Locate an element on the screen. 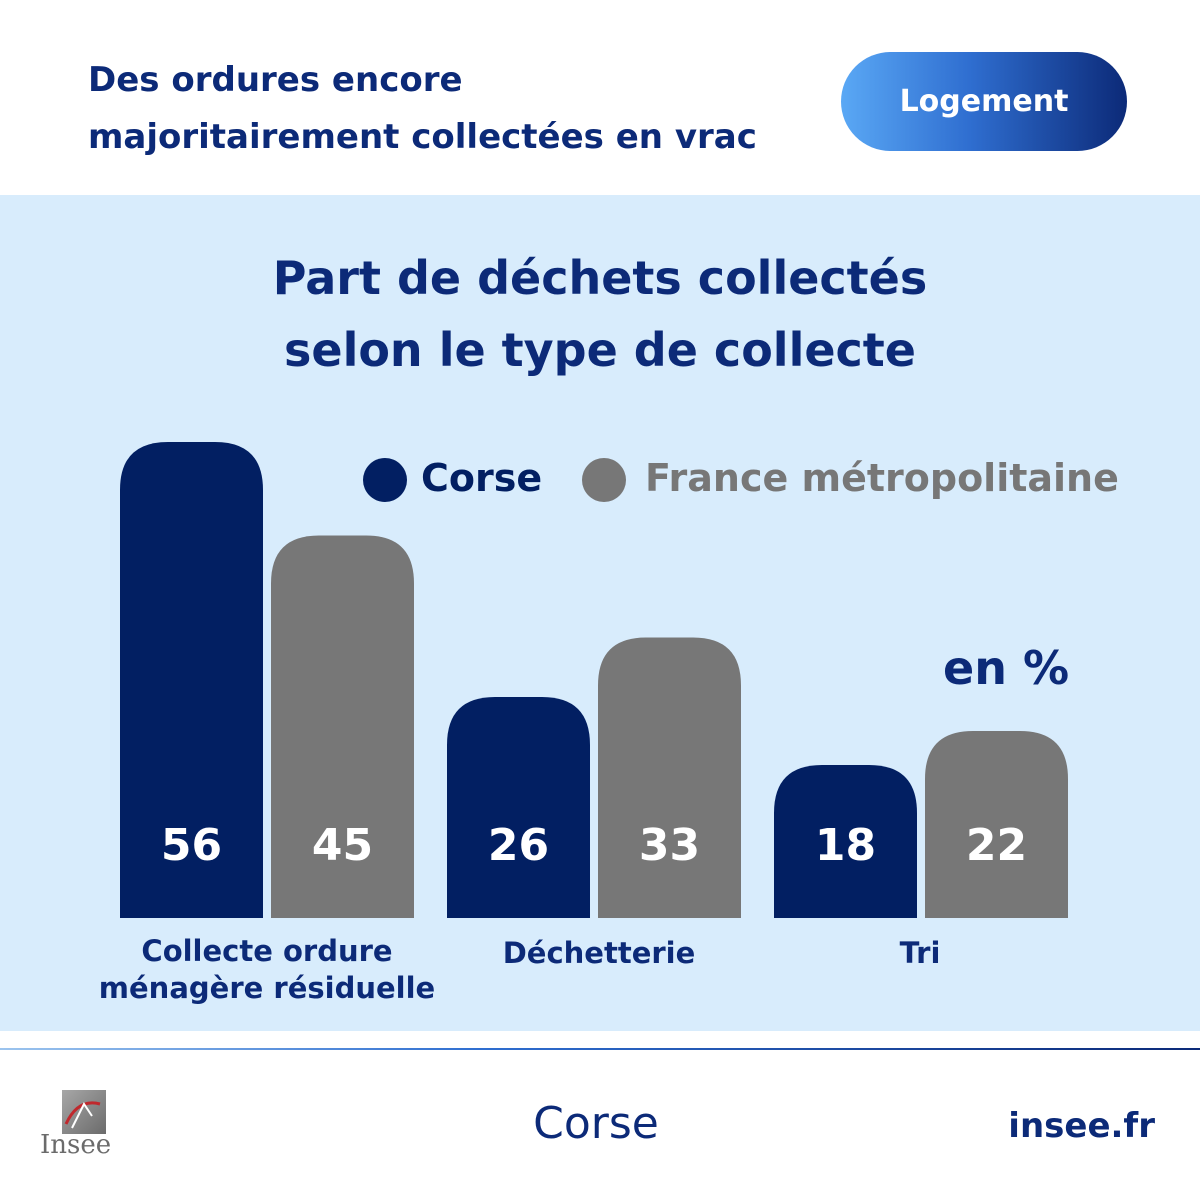 The image size is (1200, 1200). chart-title-line-2: selon le type de collecte is located at coordinates (599, 350).